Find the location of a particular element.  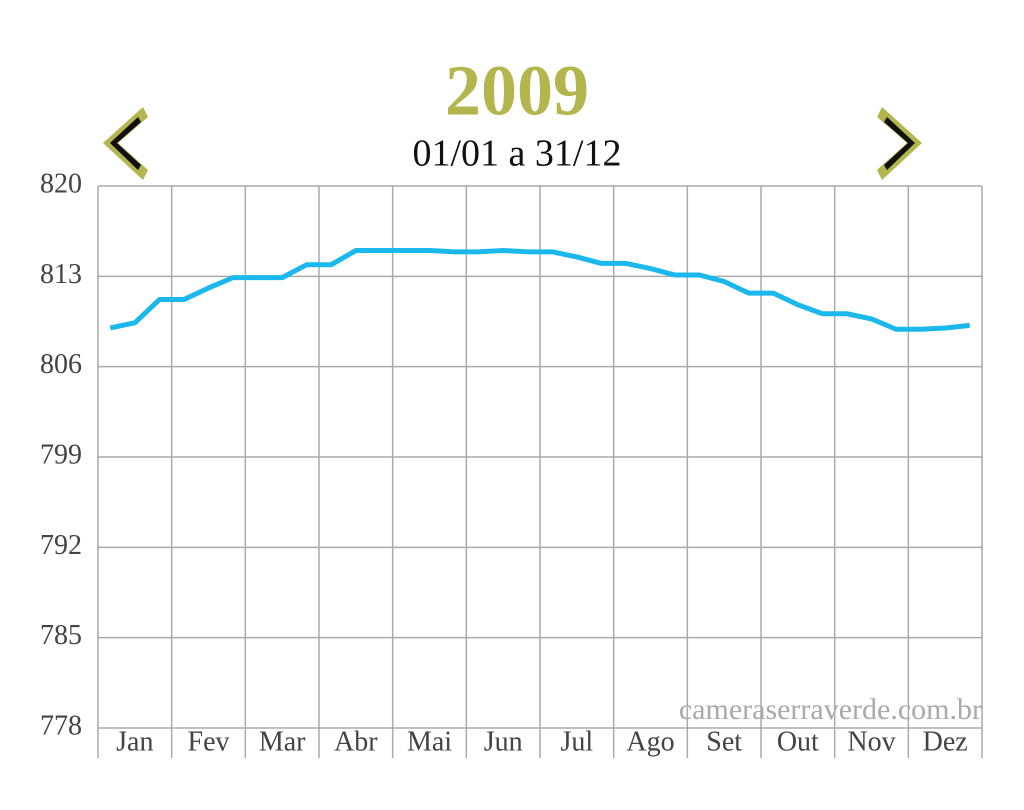

x-tick-label: Ago is located at coordinates (650, 741).